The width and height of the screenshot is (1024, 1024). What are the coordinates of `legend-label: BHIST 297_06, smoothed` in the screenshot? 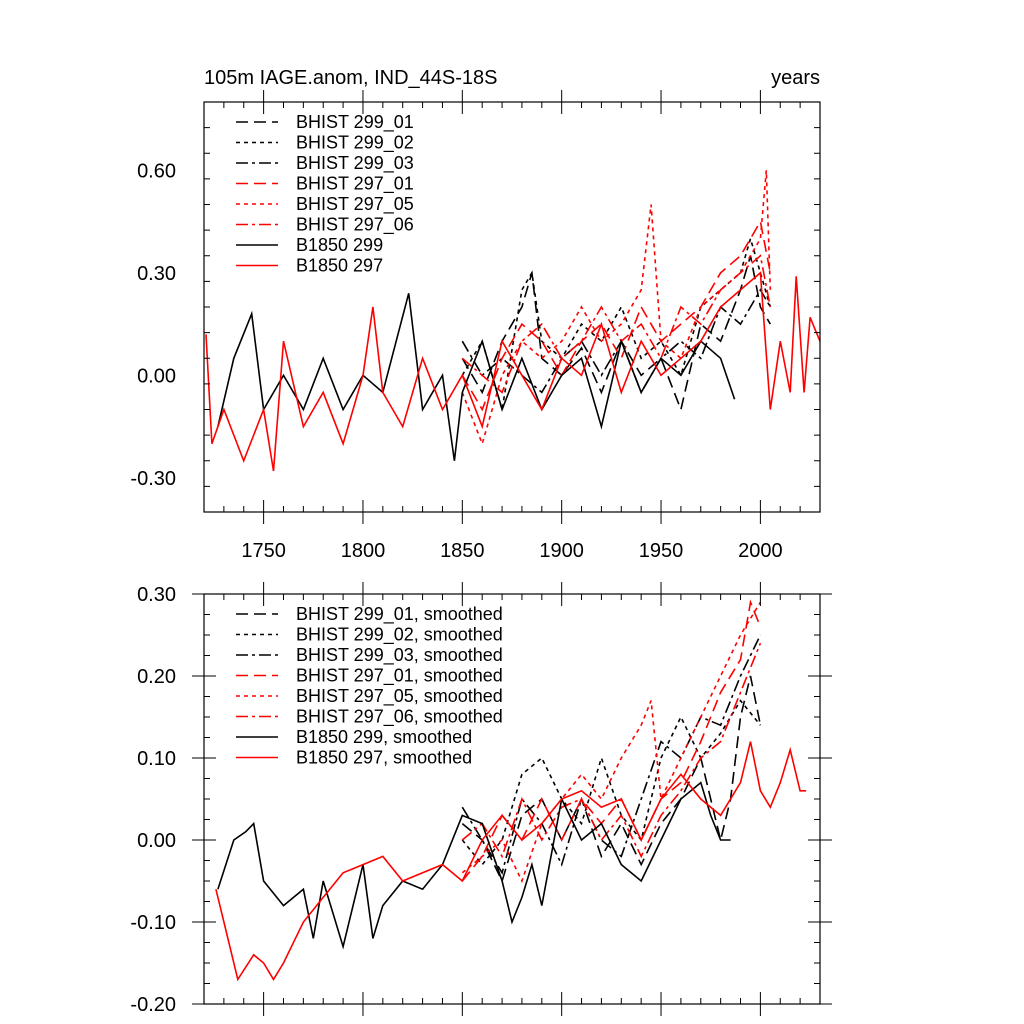 It's located at (399, 717).